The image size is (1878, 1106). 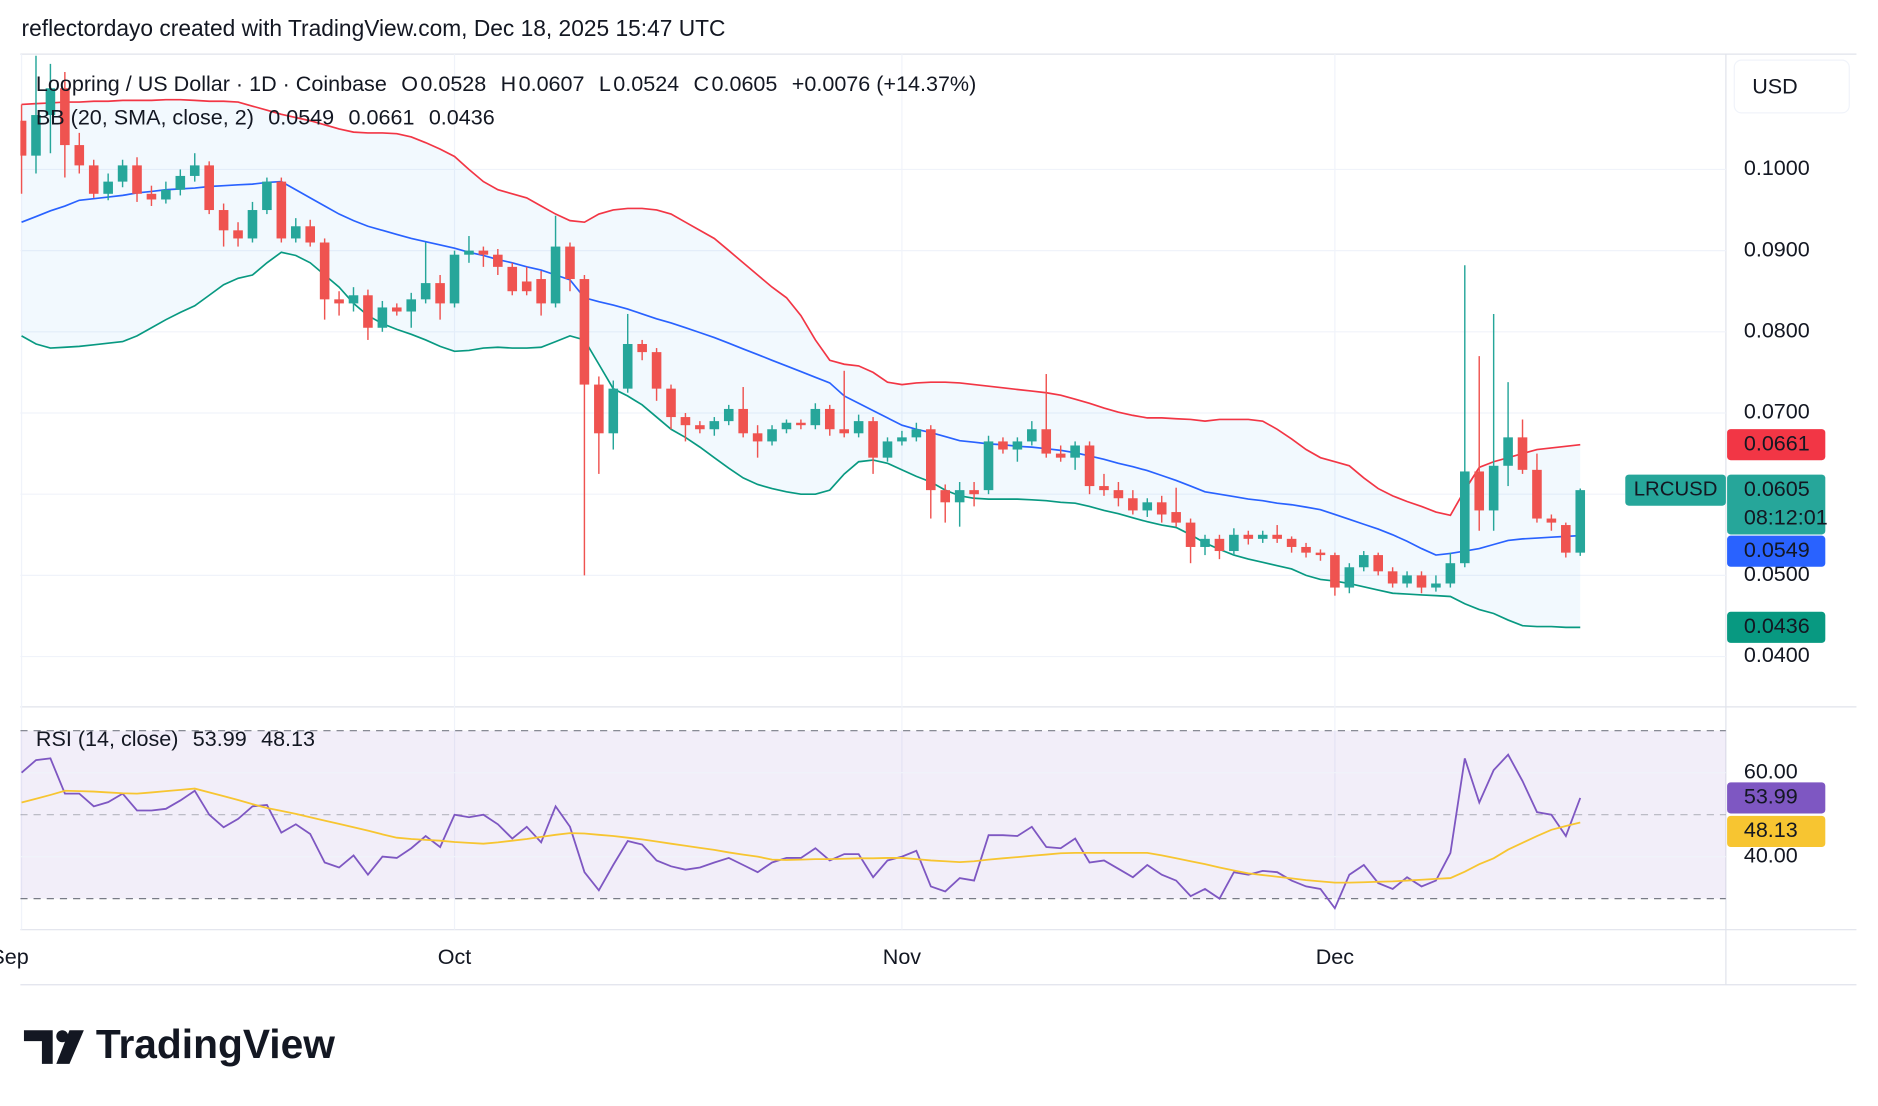 I want to click on symbol-label: LRCUSD, so click(x=1676, y=490).